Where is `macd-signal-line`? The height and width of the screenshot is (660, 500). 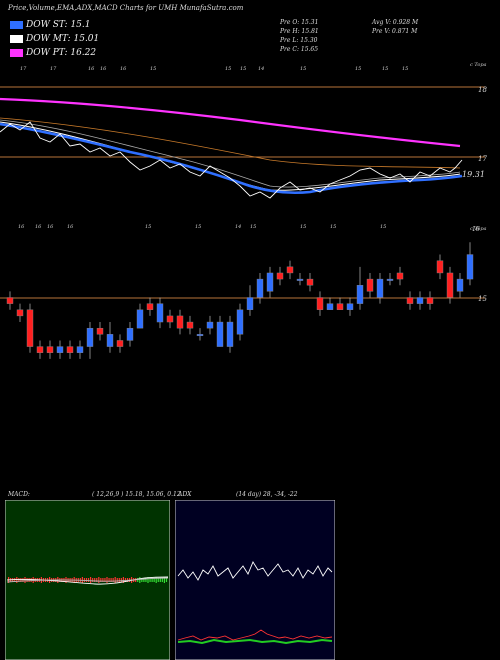 macd-signal-line is located at coordinates (87, 580).